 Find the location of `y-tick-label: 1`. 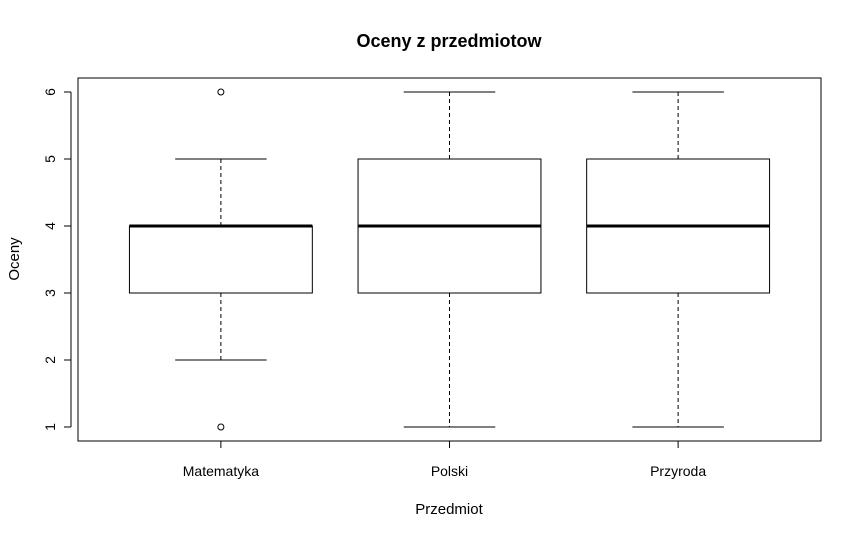

y-tick-label: 1 is located at coordinates (50, 427).